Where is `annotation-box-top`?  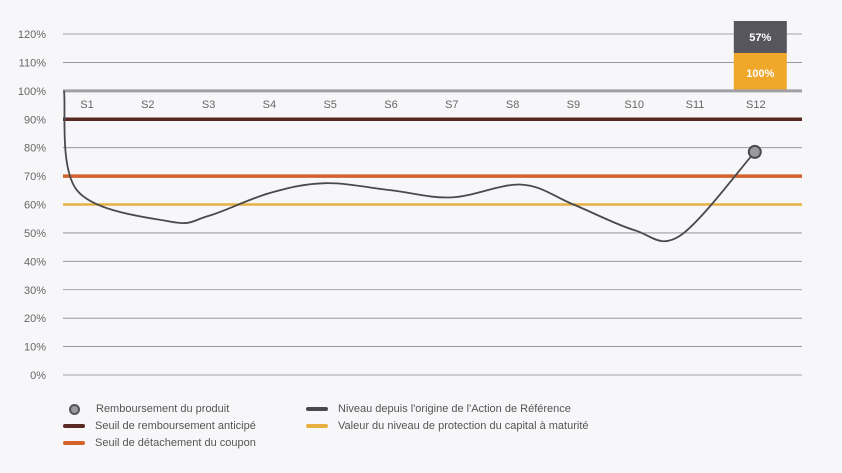 annotation-box-top is located at coordinates (760, 37).